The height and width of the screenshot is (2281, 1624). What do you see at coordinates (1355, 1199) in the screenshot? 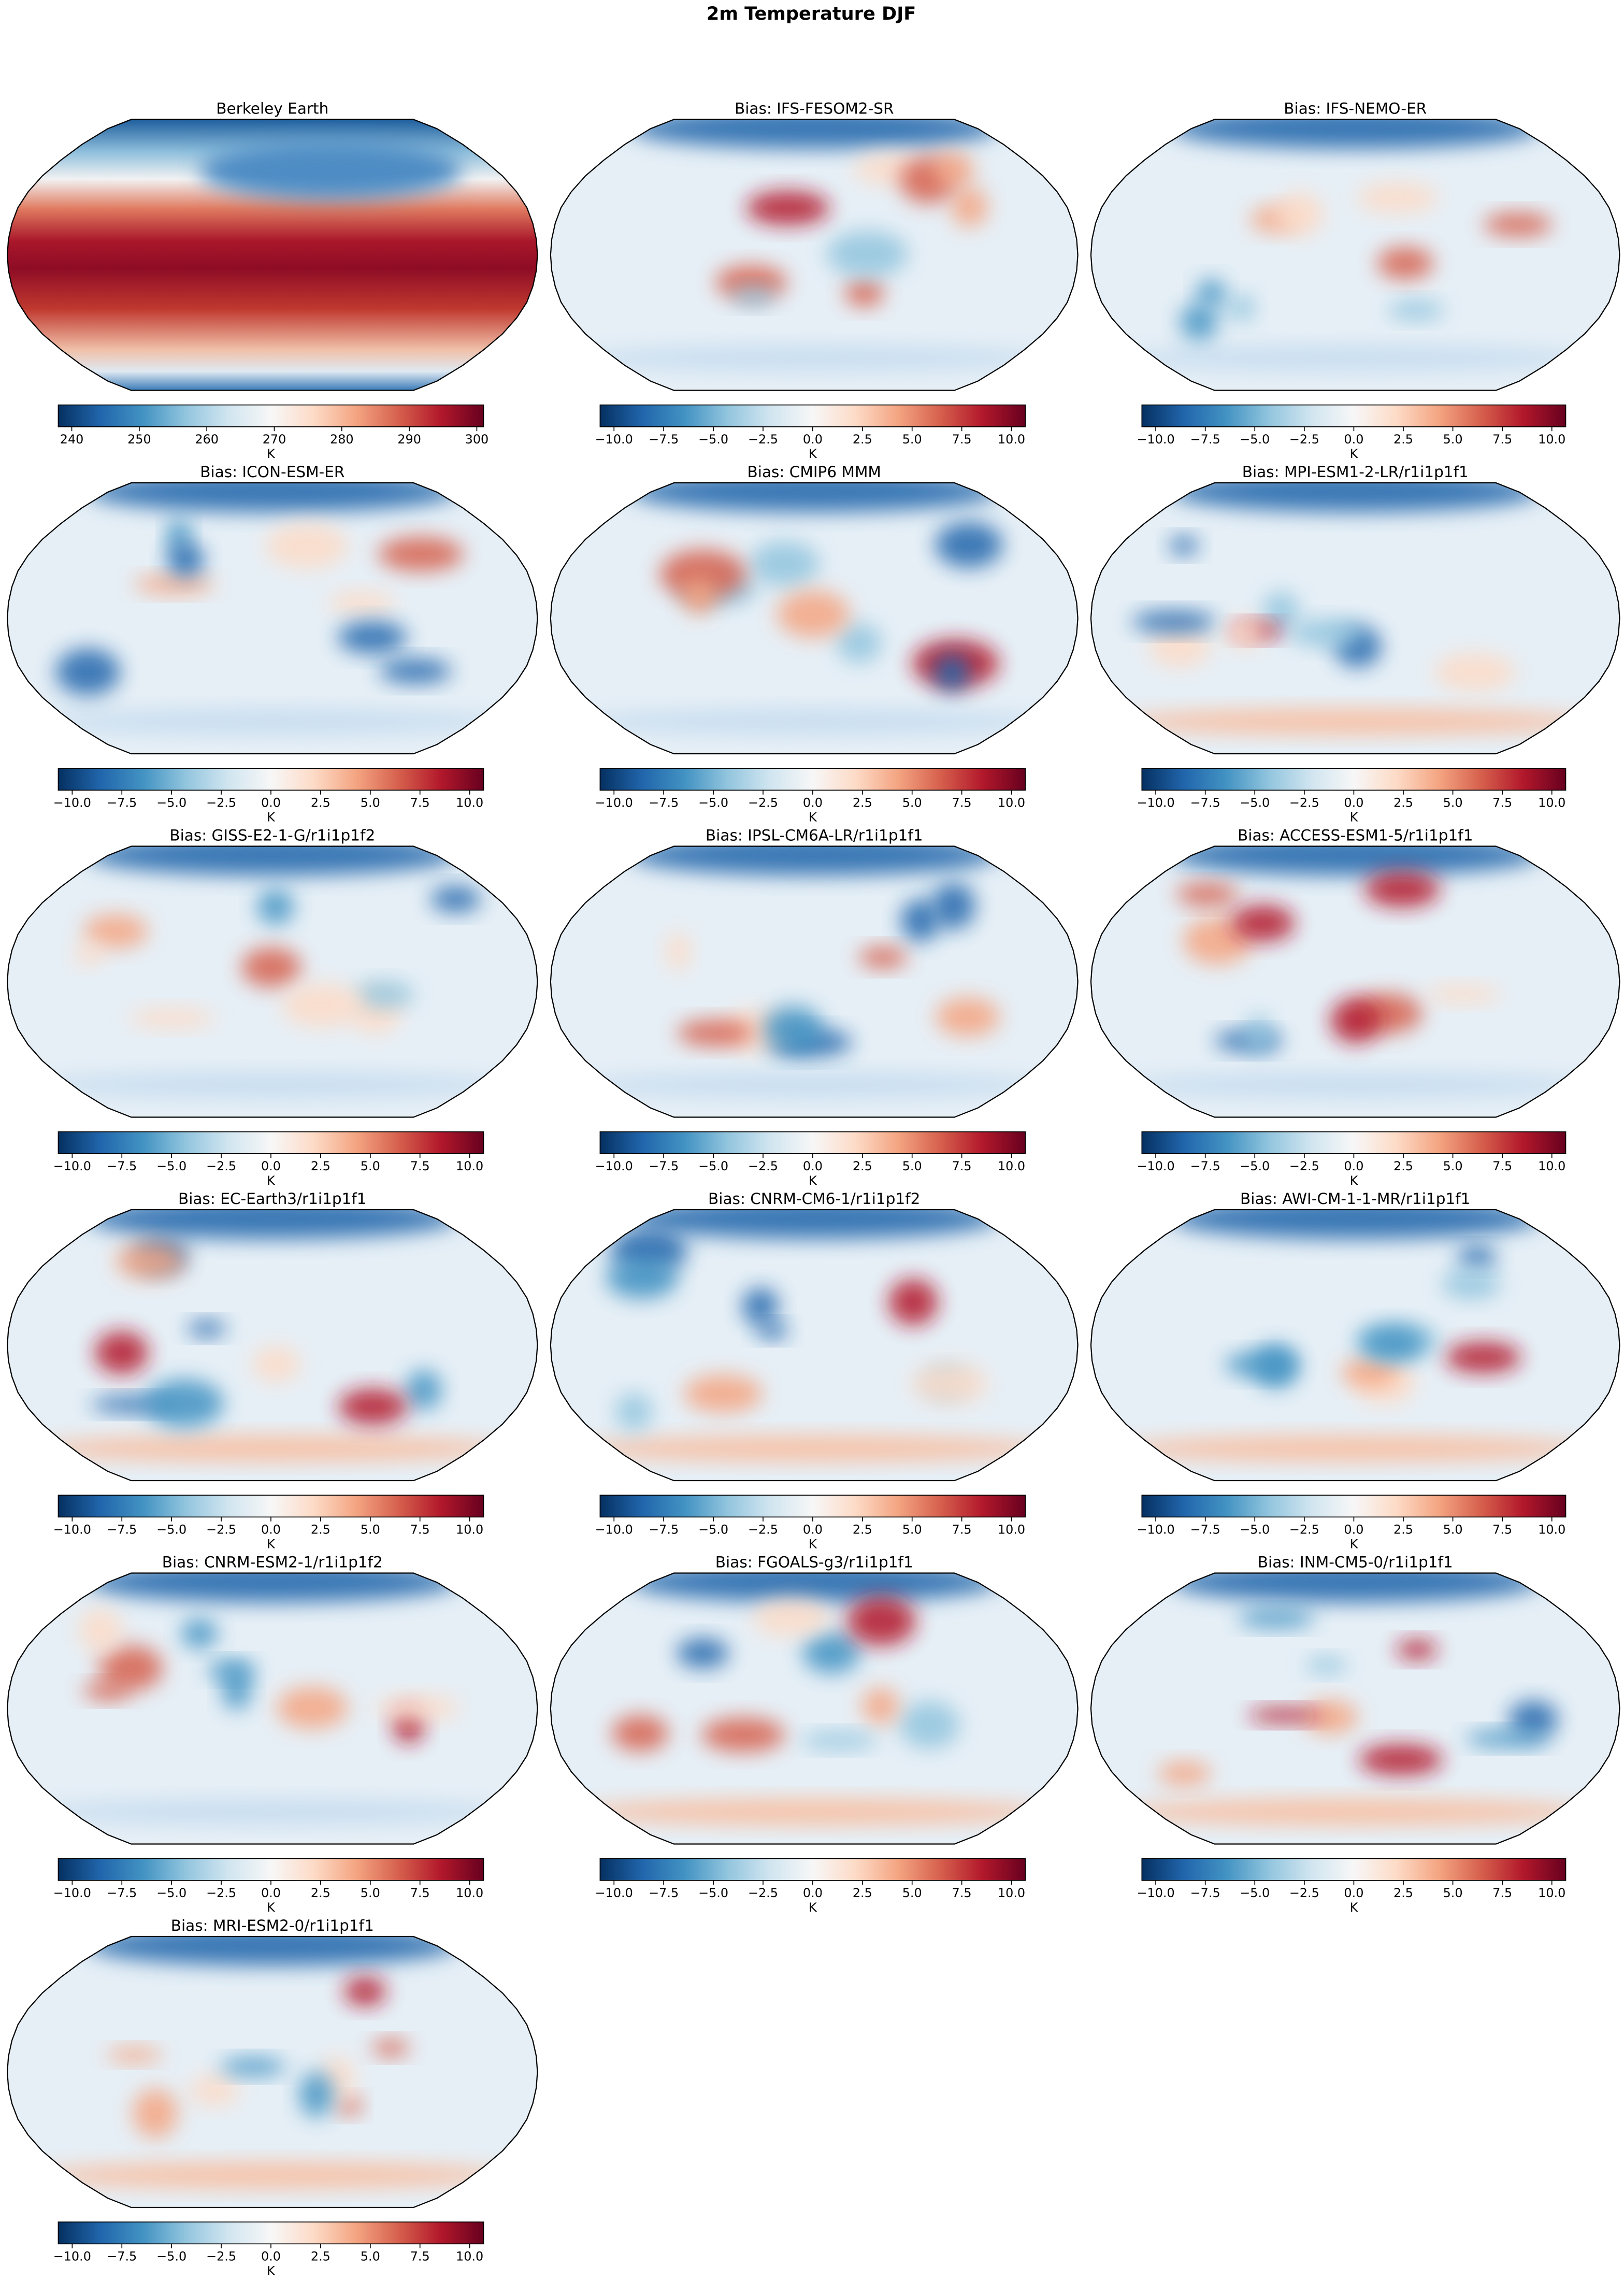
I see `panel-title: Bias: AWI-CM-1-1-MR/r1i1p1f1` at bounding box center [1355, 1199].